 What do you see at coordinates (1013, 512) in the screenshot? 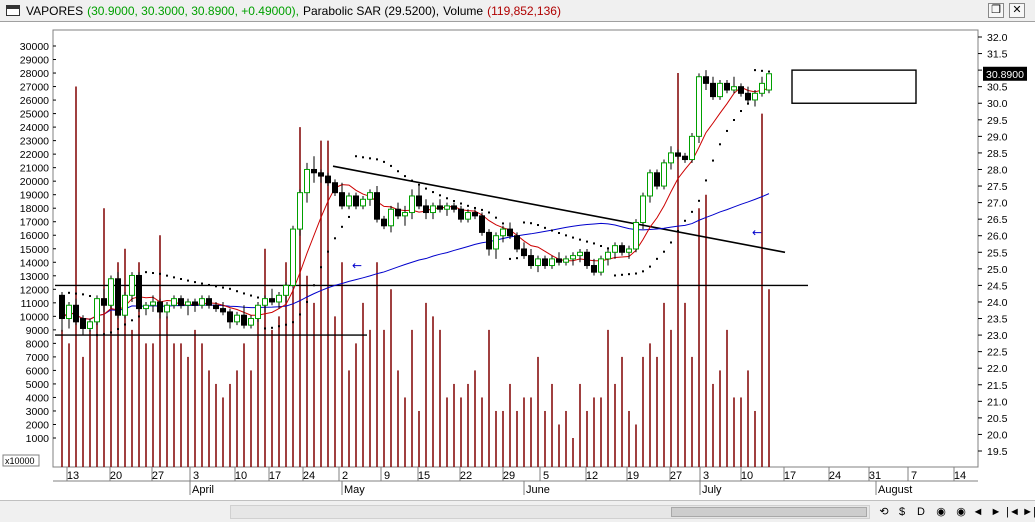
I see `nav-button: |◄` at bounding box center [1013, 512].